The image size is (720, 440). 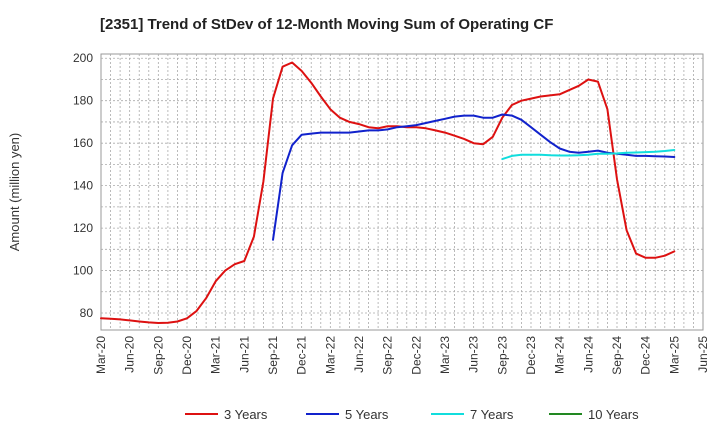 I want to click on y-tick-label: 140, so click(x=83, y=186).